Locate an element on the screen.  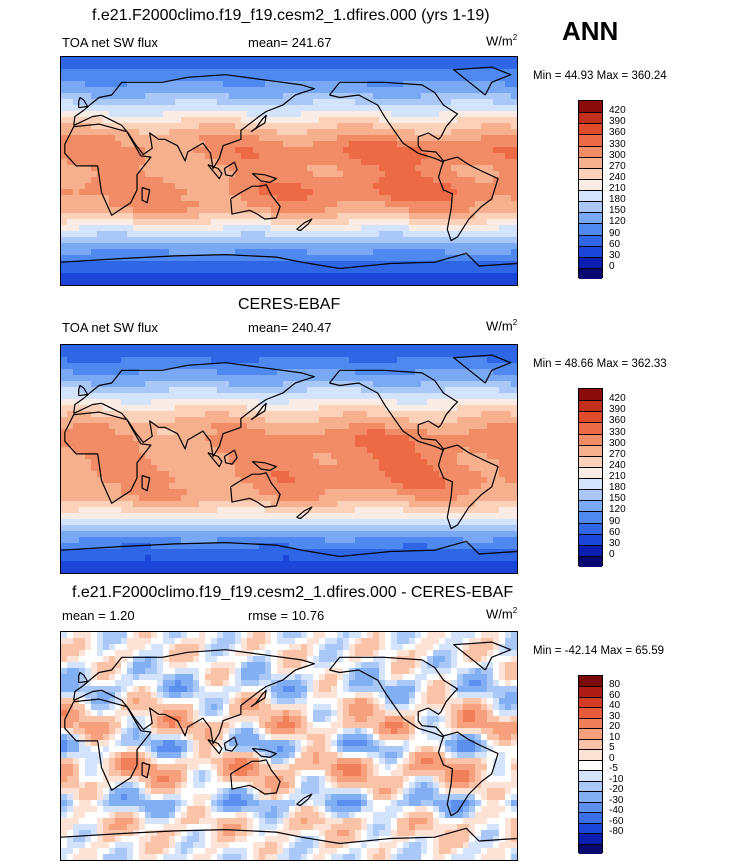
colorbar-swatch is located at coordinates (590, 251).